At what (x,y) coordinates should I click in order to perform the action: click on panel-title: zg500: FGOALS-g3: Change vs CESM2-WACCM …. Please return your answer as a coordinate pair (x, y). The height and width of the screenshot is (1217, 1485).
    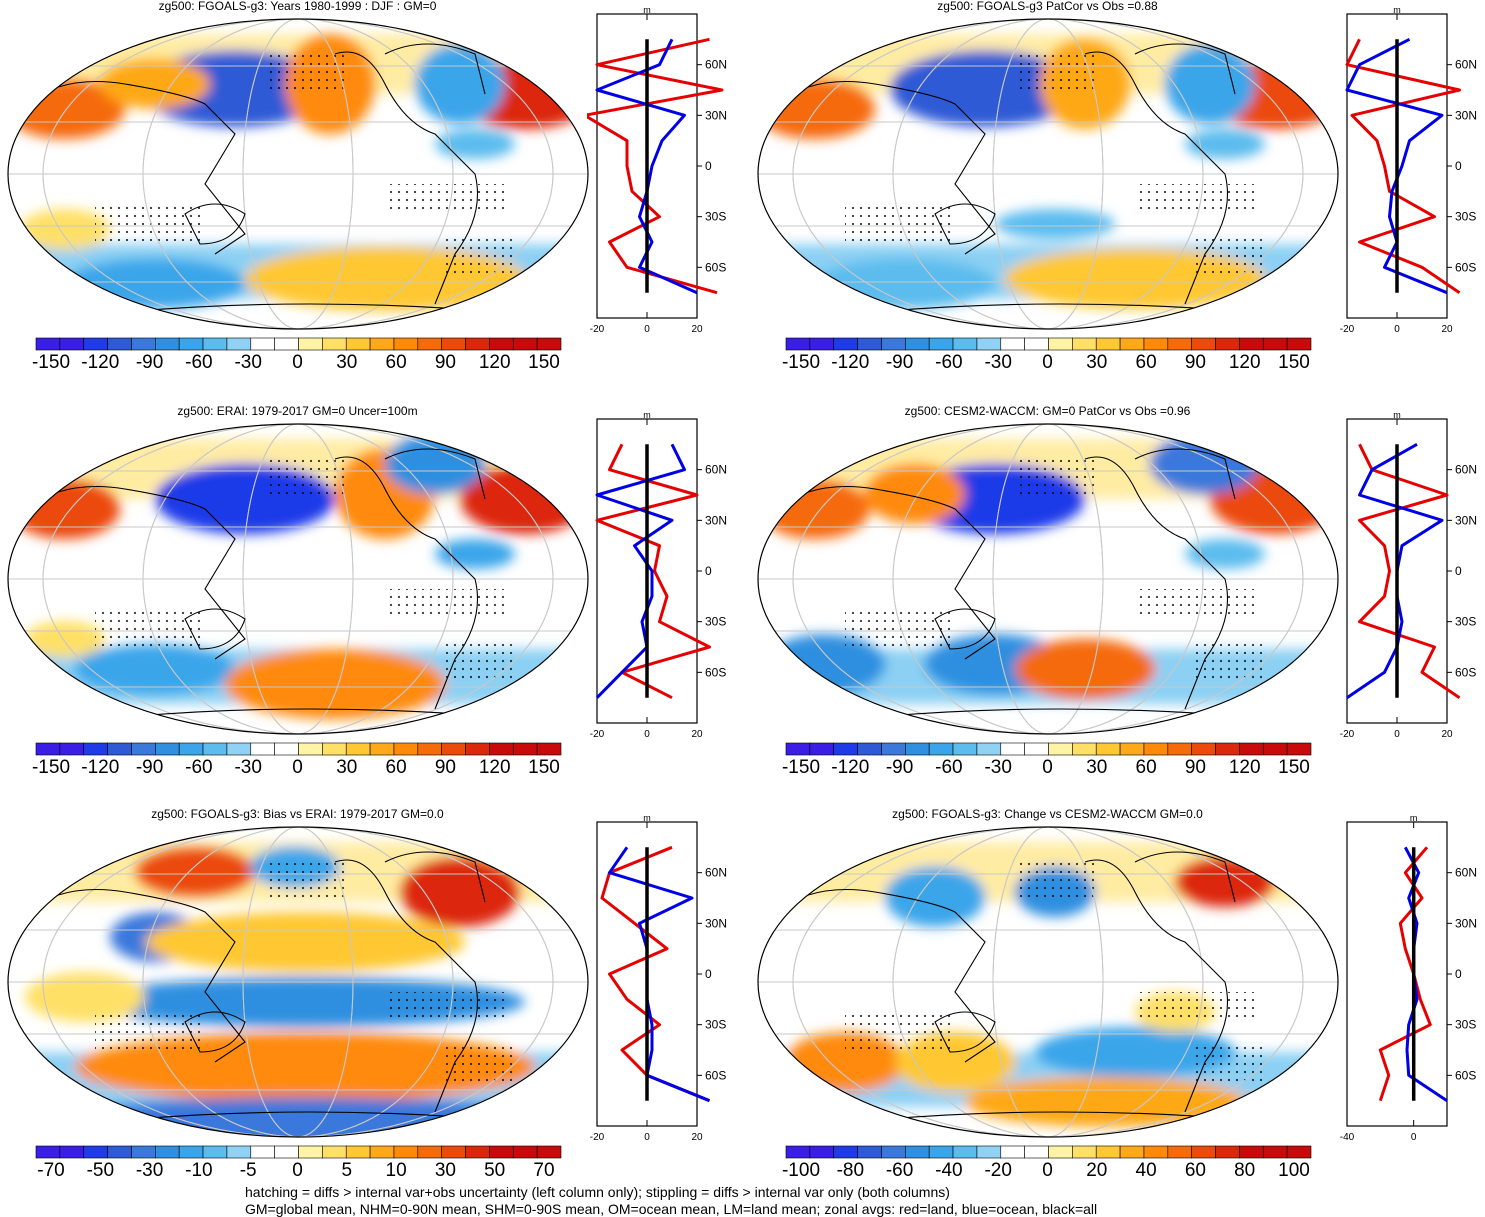
    Looking at the image, I should click on (1047, 814).